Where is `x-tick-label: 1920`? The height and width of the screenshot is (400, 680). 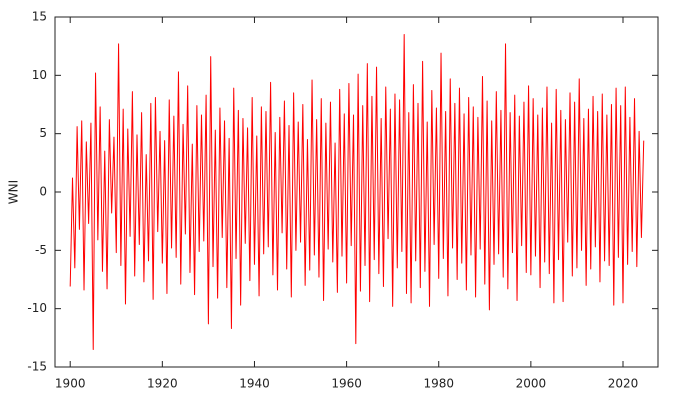 x-tick-label: 1920 is located at coordinates (162, 384).